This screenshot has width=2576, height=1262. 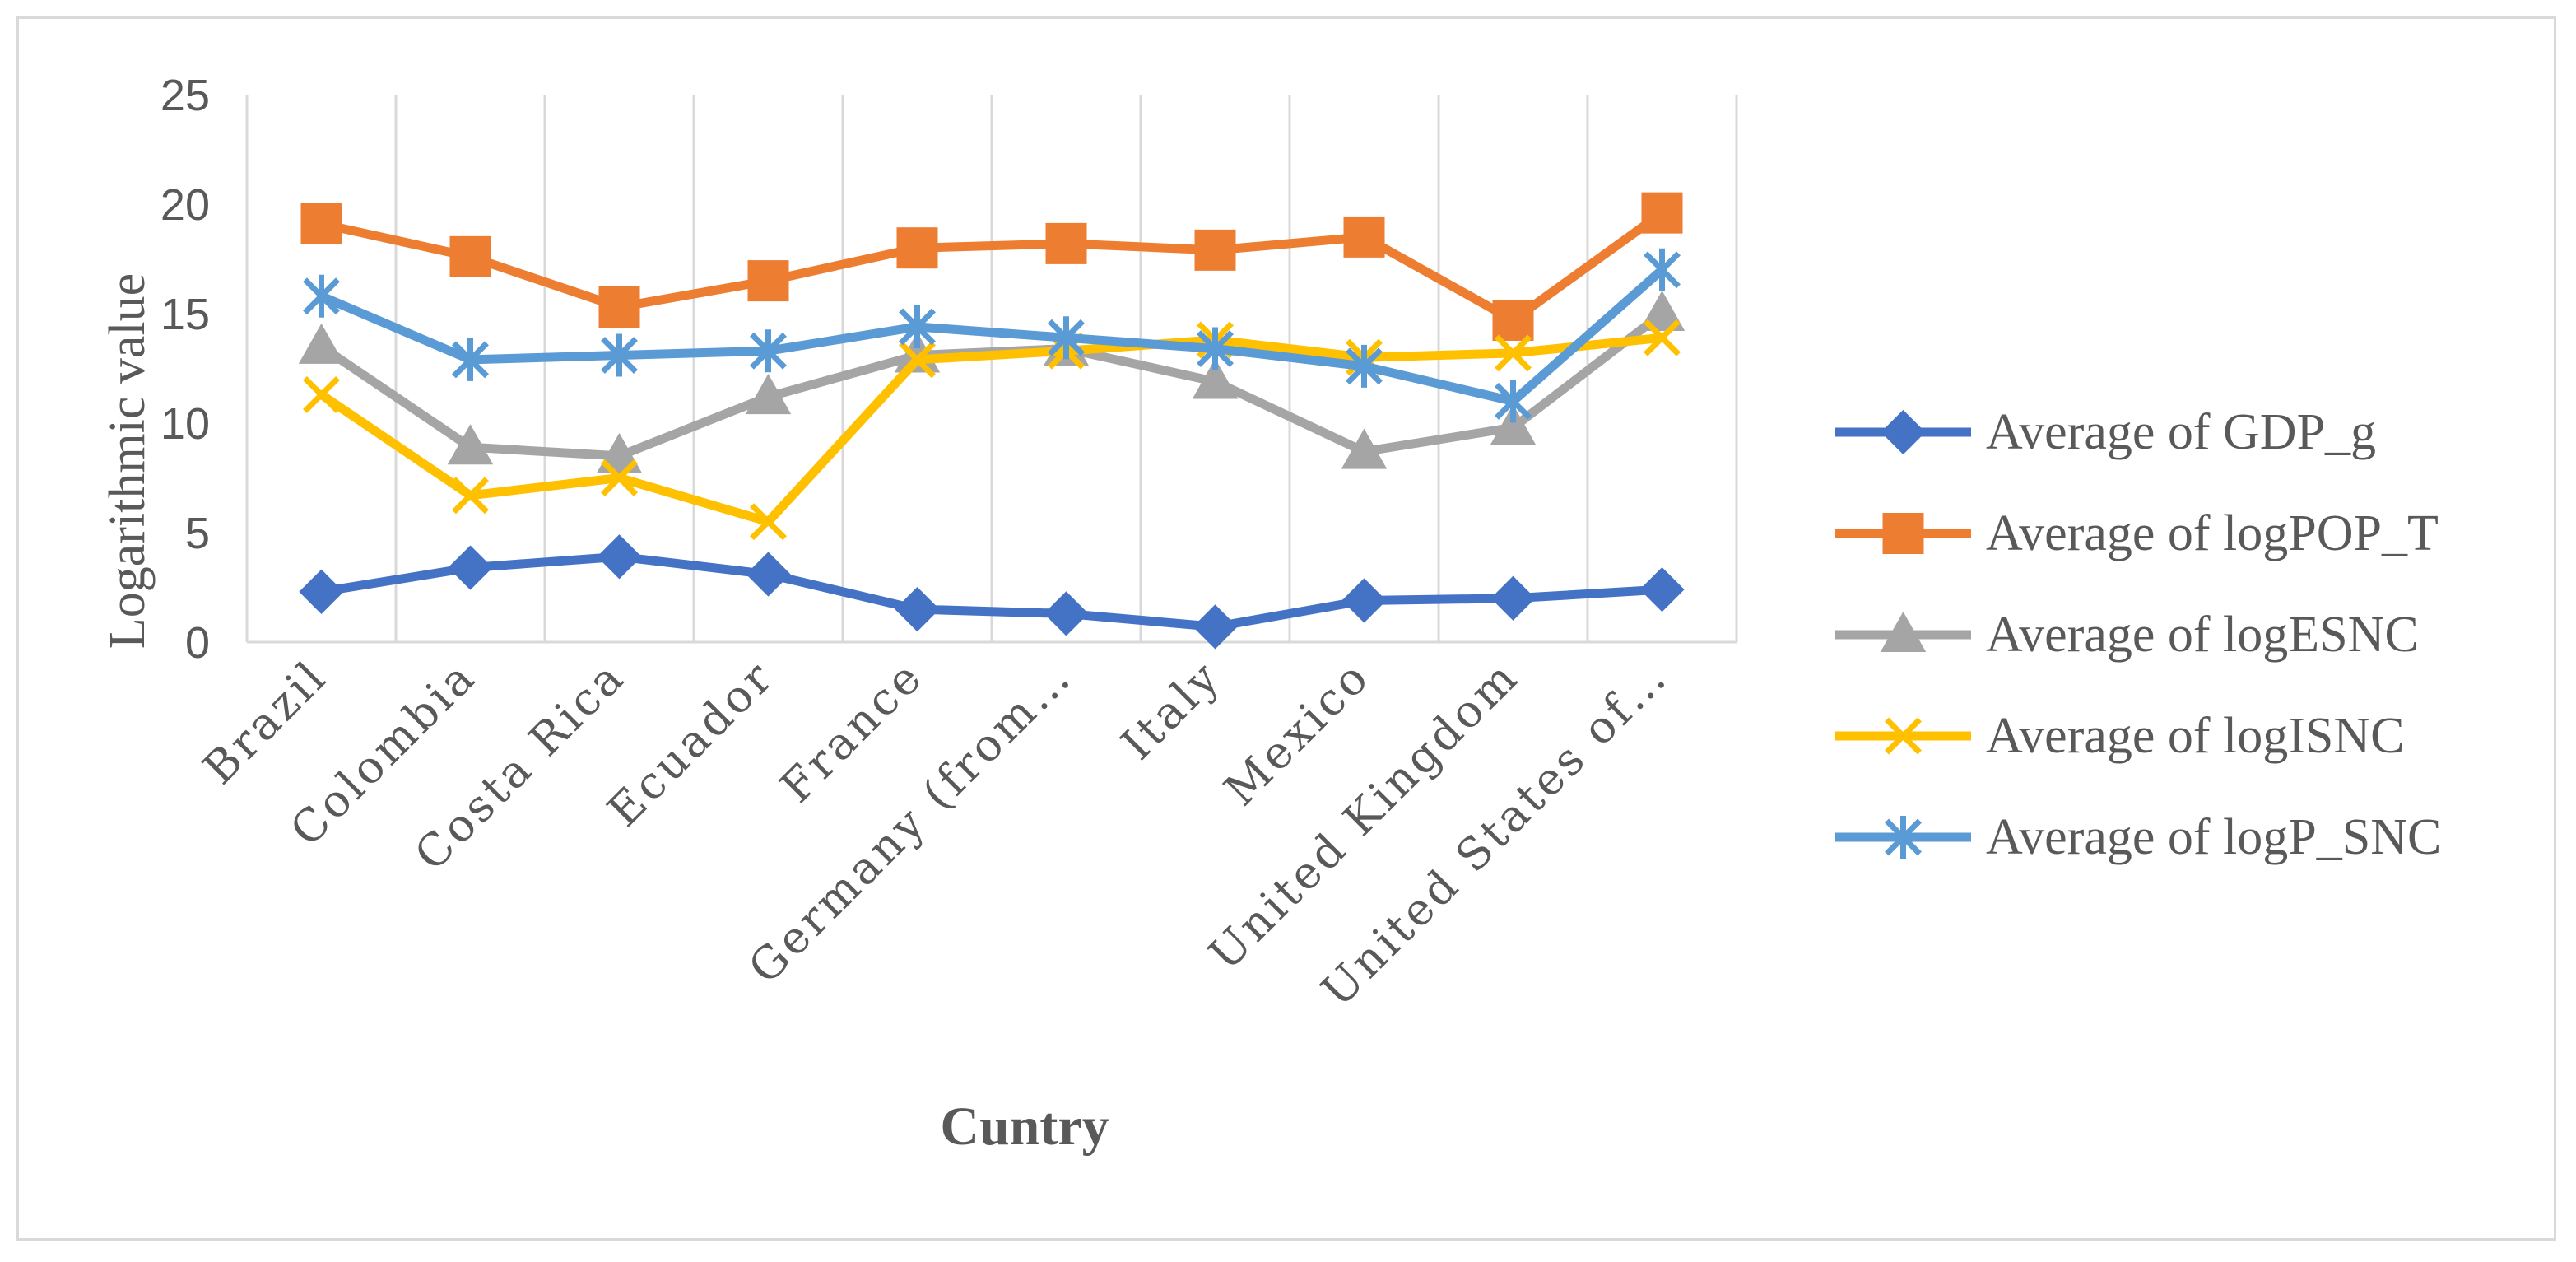 What do you see at coordinates (185, 424) in the screenshot?
I see `y-tick-label: 10` at bounding box center [185, 424].